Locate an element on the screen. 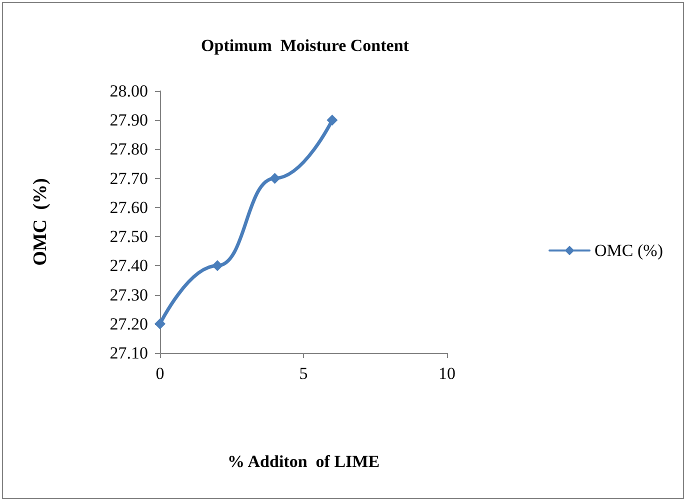 This screenshot has height=501, width=686. y-axis-title: OMC (%) is located at coordinates (40, 222).